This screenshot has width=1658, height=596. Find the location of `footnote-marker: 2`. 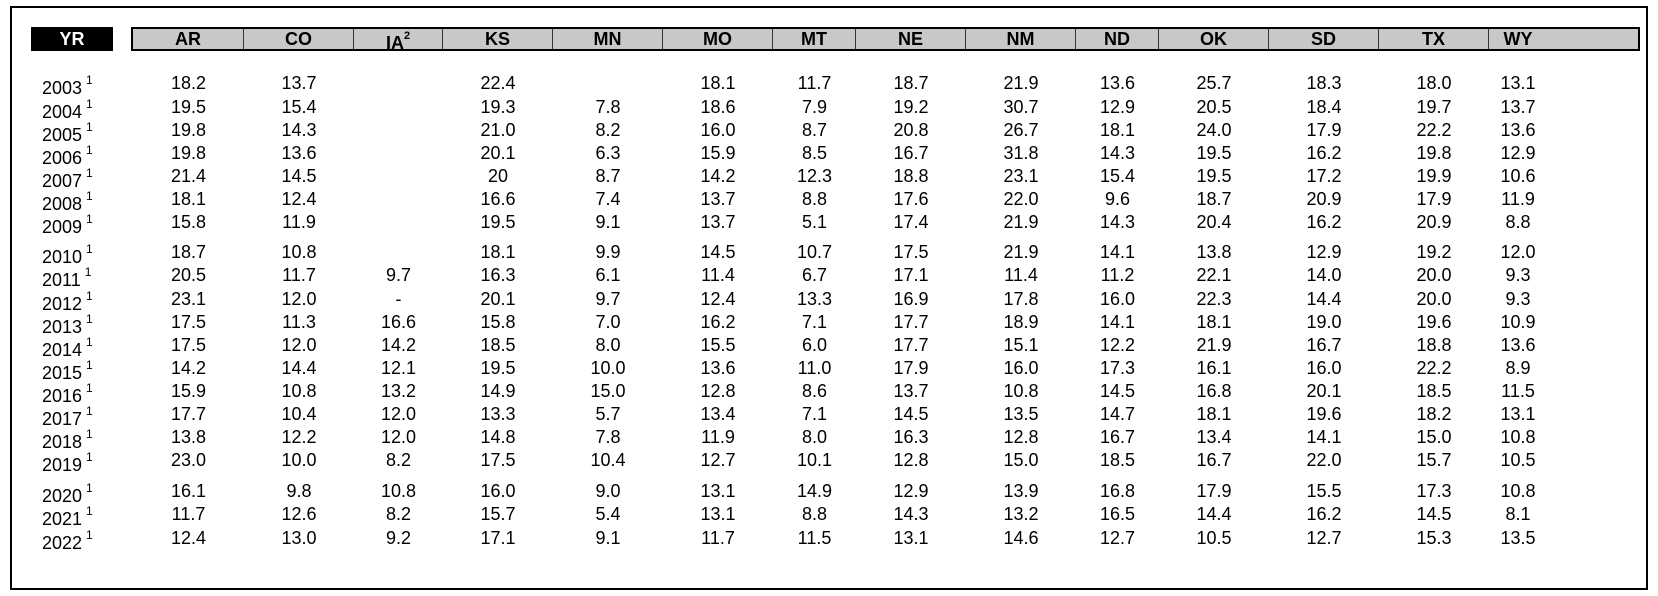

footnote-marker: 2 is located at coordinates (407, 36).